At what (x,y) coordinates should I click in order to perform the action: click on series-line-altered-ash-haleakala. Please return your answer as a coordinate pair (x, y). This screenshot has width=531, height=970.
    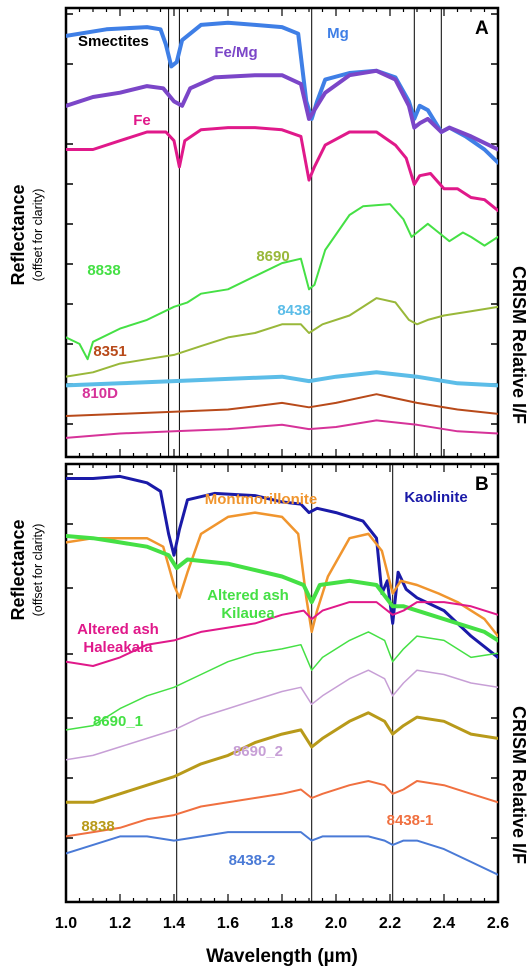
    Looking at the image, I should click on (282, 634).